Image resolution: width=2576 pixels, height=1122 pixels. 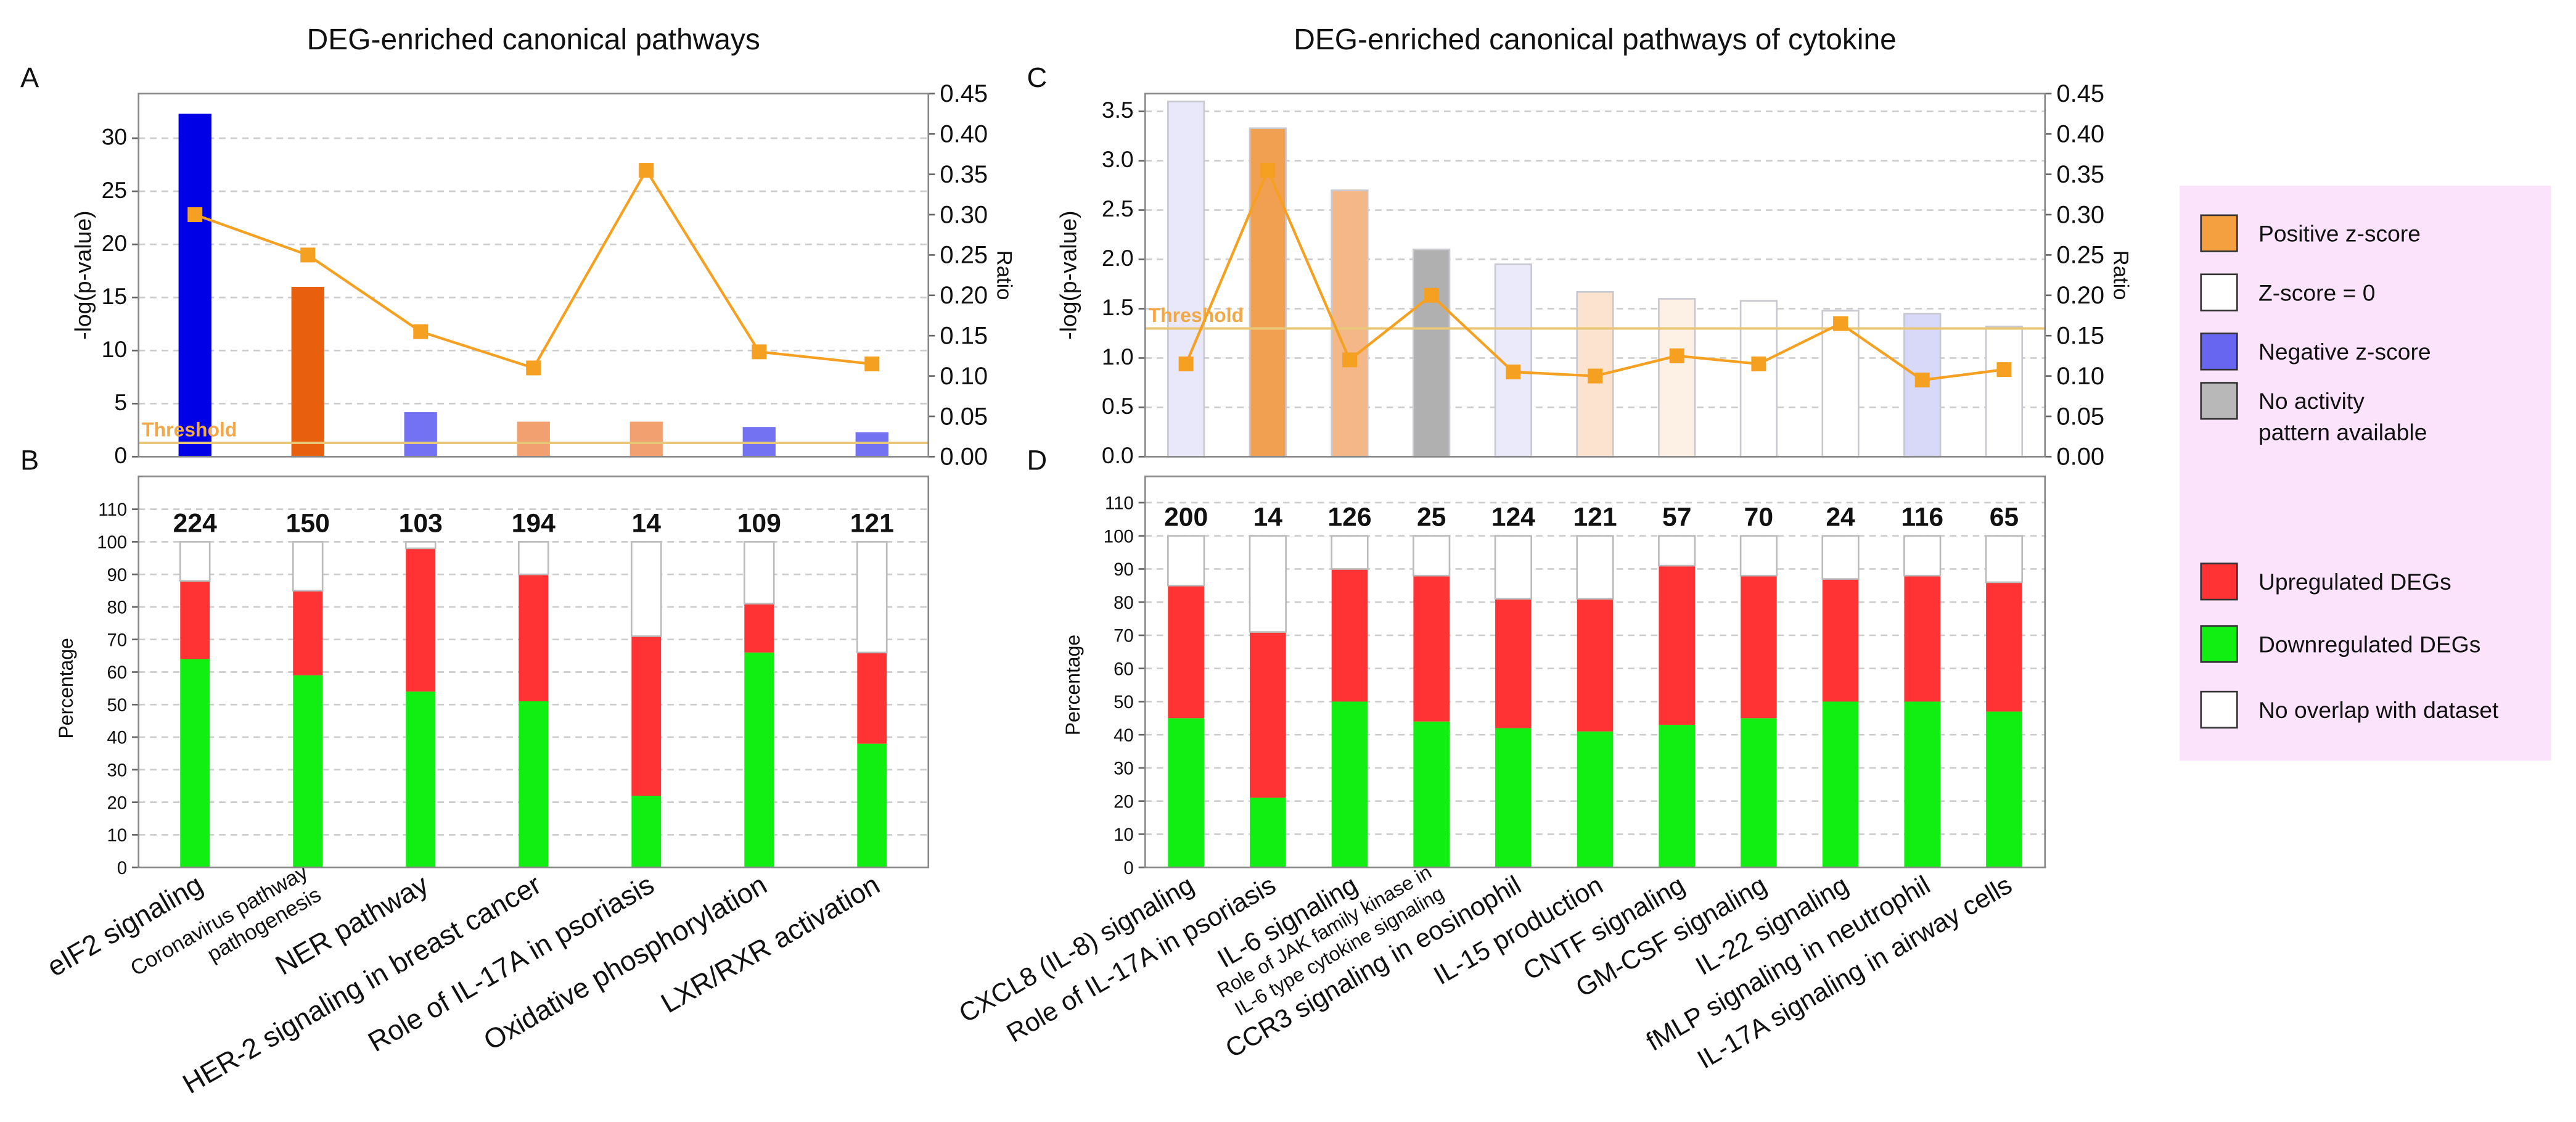 What do you see at coordinates (2312, 401) in the screenshot?
I see `legend-label-line: No activity` at bounding box center [2312, 401].